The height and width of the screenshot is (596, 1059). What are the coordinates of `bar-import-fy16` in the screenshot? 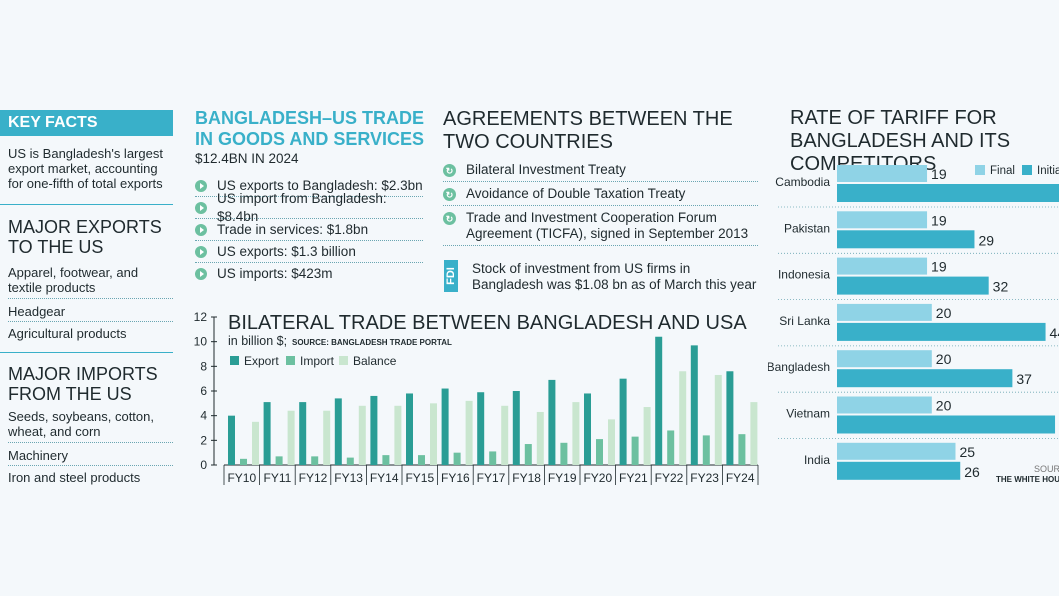 It's located at (457, 458).